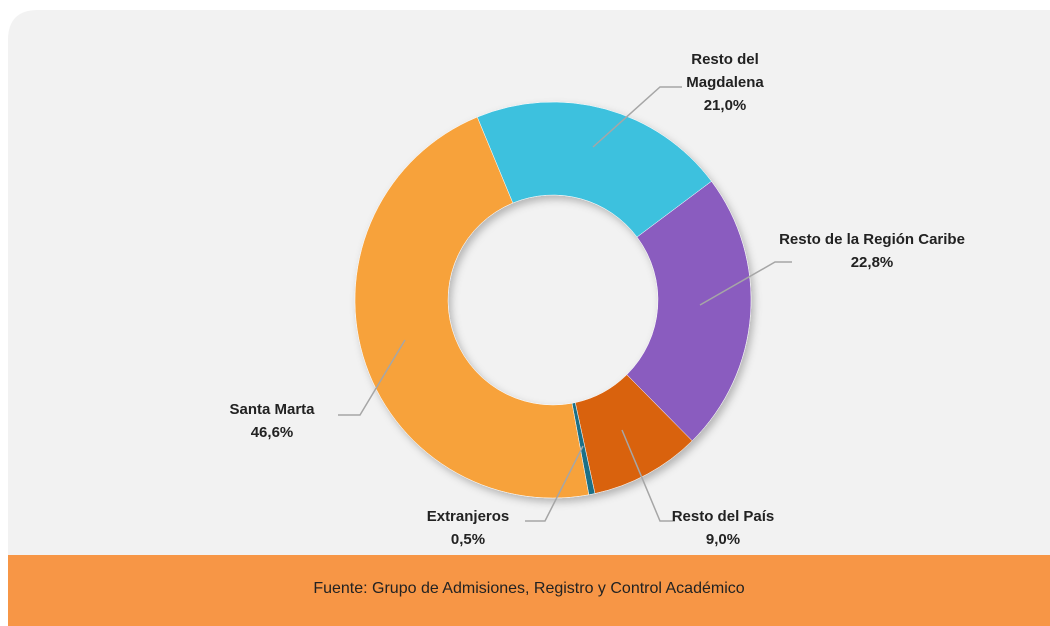  I want to click on slice-label: Santa Marta 46,6%, so click(272, 421).